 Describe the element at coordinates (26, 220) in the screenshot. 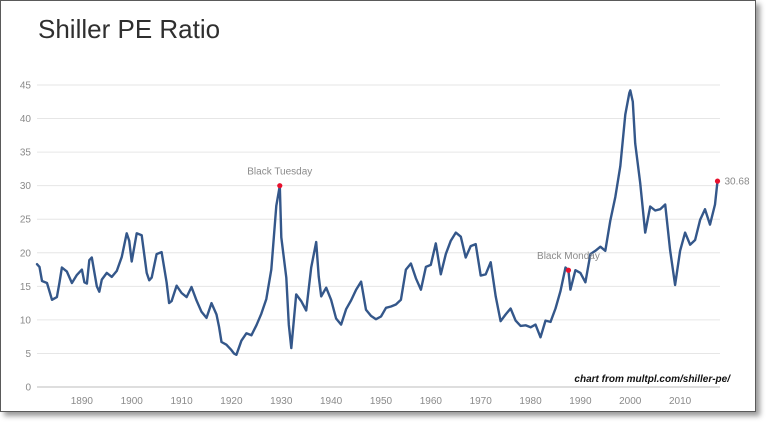

I see `y-tick-label-25: 25` at that location.